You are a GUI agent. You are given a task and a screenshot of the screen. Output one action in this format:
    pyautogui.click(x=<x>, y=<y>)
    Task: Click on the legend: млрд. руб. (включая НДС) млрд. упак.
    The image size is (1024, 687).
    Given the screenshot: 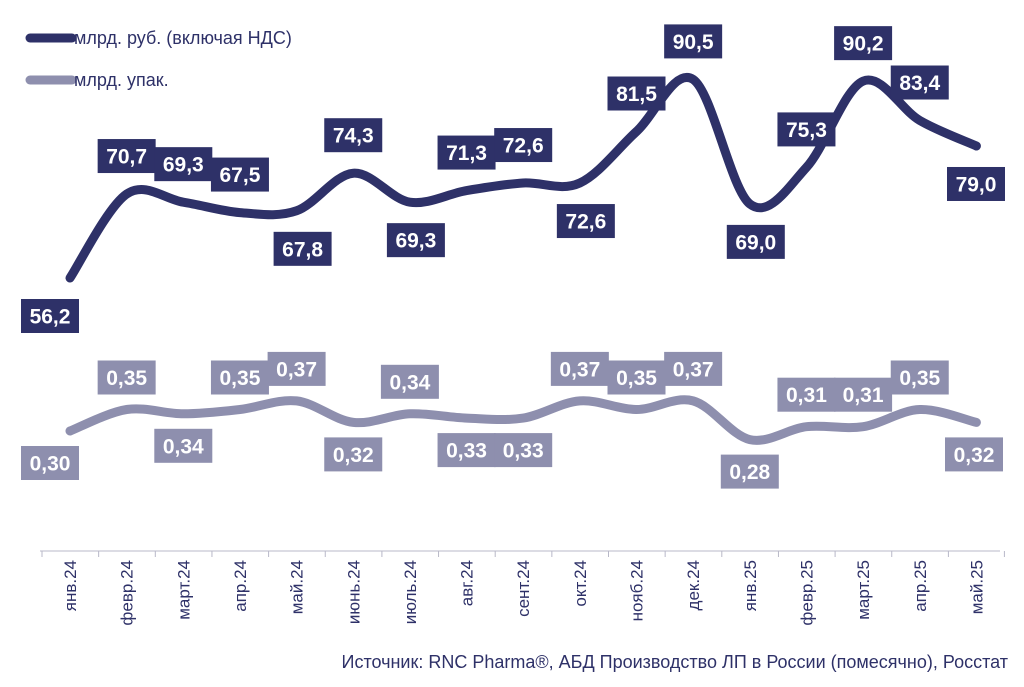 What is the action you would take?
    pyautogui.click(x=158, y=59)
    